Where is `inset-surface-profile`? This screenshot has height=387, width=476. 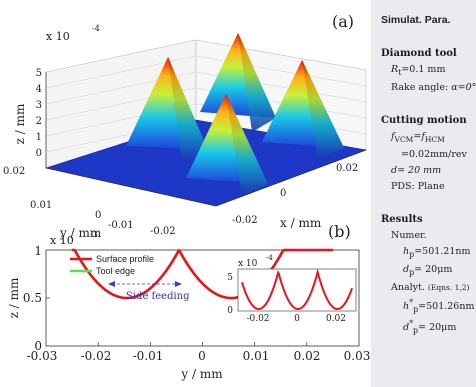 inset-surface-profile is located at coordinates (297, 289).